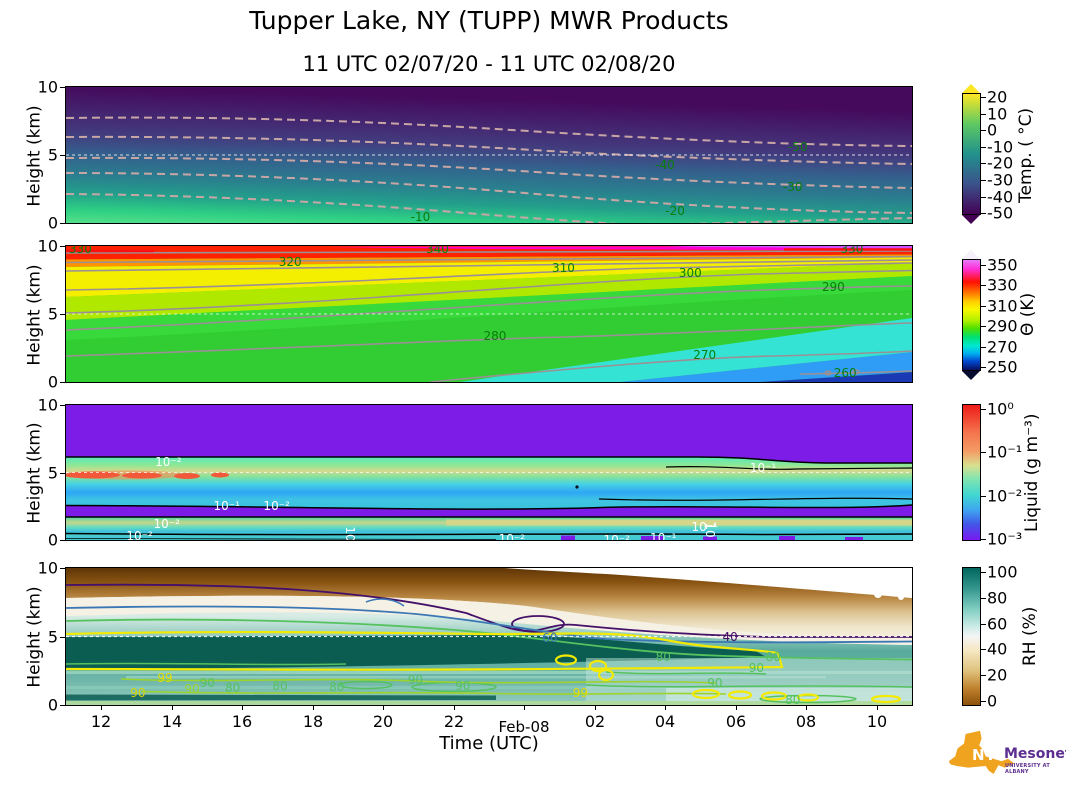  I want to click on colorbar-tick-label: 10, so click(997, 114).